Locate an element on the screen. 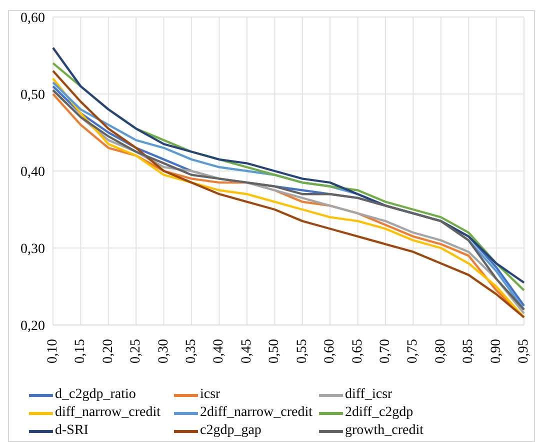 The height and width of the screenshot is (442, 539). y-tick-label: 0,20 is located at coordinates (32, 326).